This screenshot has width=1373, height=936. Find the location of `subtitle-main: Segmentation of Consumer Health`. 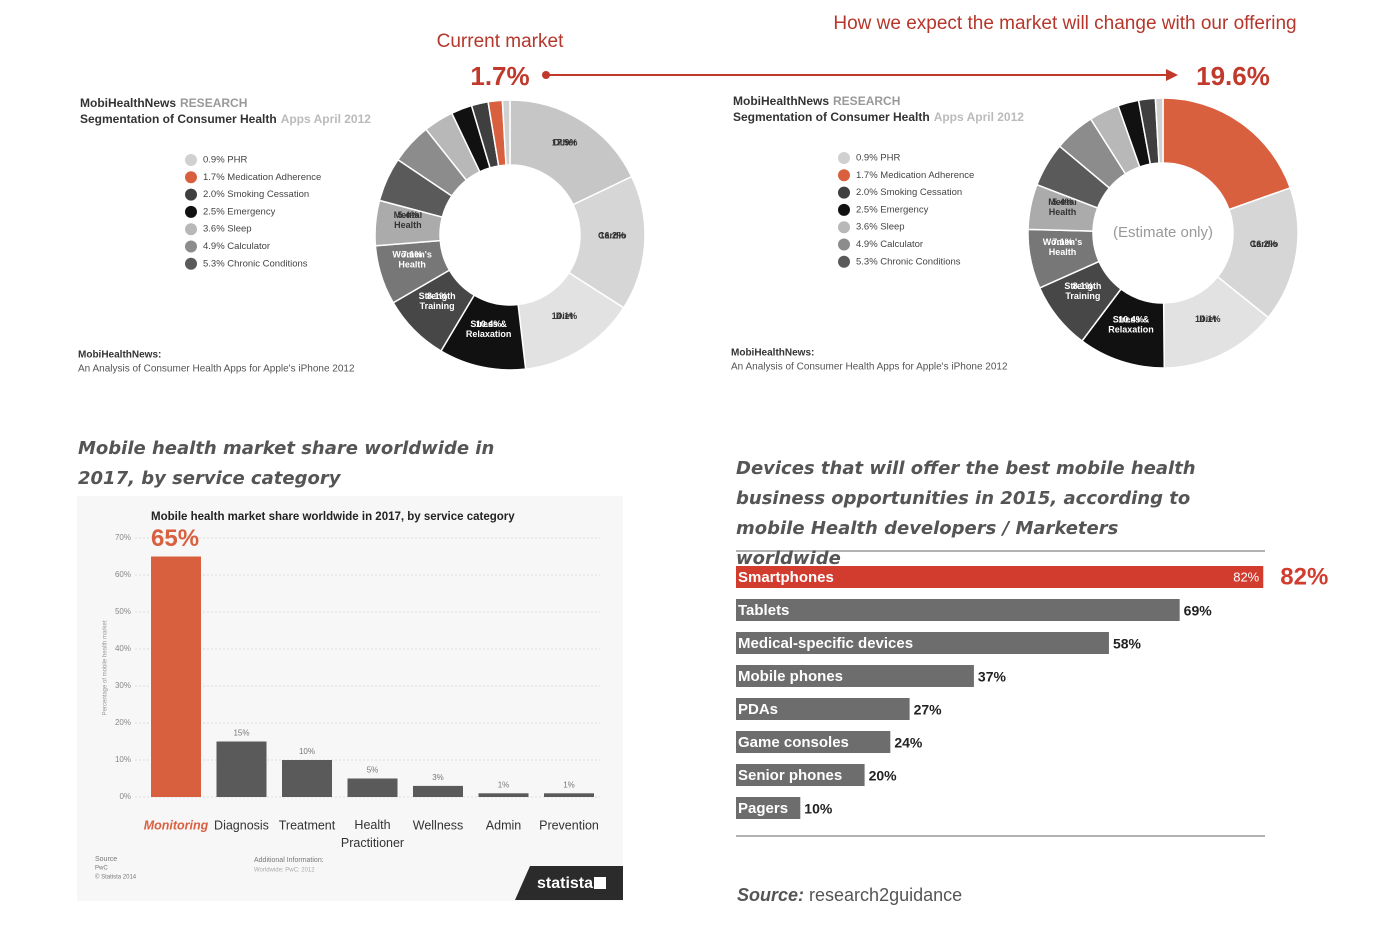

subtitle-main: Segmentation of Consumer Health is located at coordinates (178, 119).